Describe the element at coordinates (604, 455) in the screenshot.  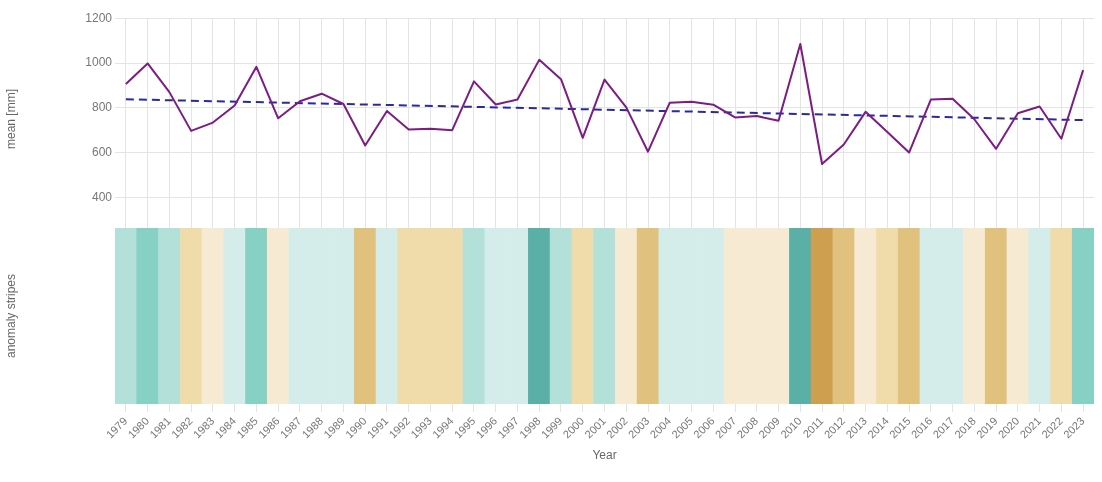
I see `x-axis-title: Year` at that location.